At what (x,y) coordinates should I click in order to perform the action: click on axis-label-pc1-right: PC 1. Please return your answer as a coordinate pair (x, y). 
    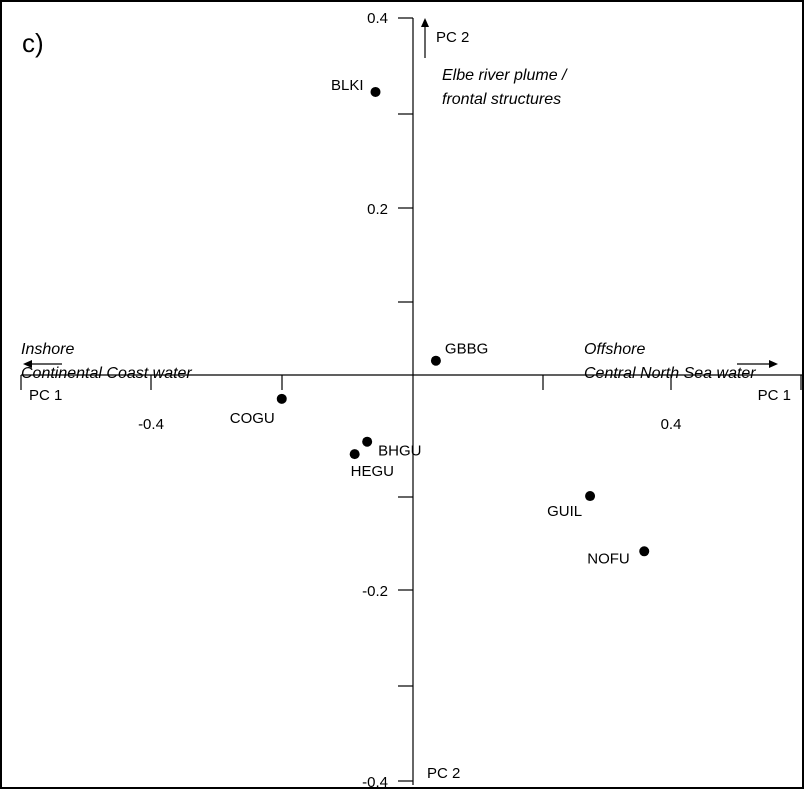
    Looking at the image, I should click on (774, 395).